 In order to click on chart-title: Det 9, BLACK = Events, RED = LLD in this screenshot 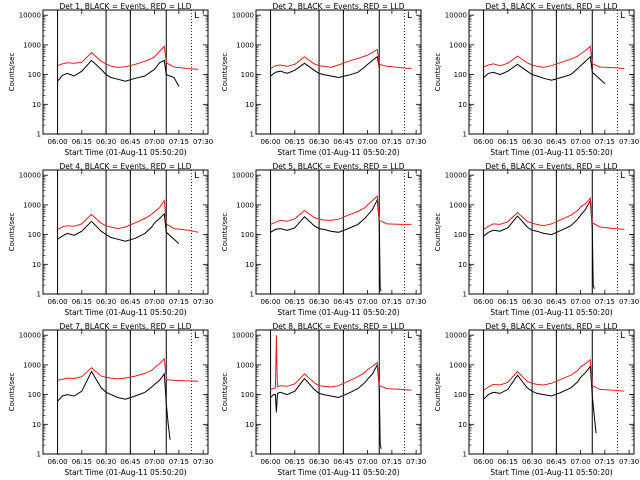, I will do `click(551, 326)`.